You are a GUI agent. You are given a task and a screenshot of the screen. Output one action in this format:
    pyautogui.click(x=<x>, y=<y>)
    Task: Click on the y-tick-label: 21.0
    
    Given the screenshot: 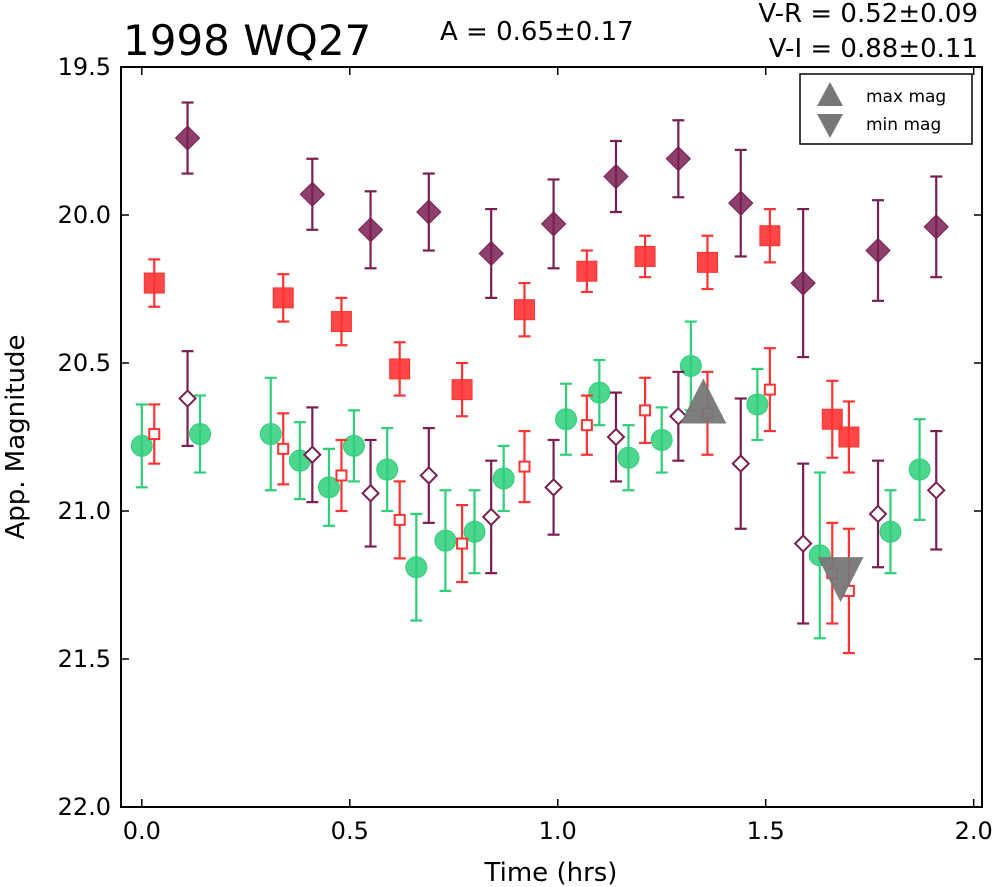 What is the action you would take?
    pyautogui.click(x=84, y=511)
    